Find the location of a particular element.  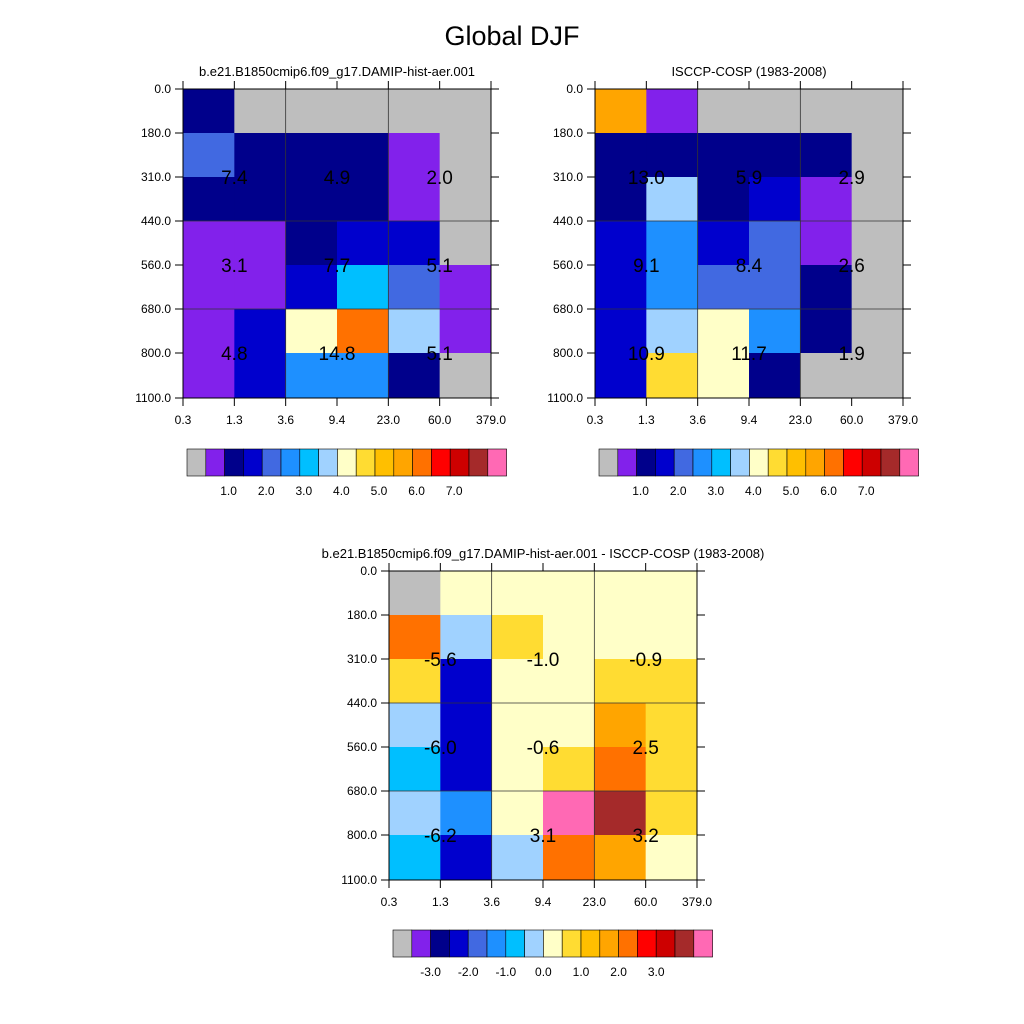

colorbar-label: -2.0 is located at coordinates (468, 972).